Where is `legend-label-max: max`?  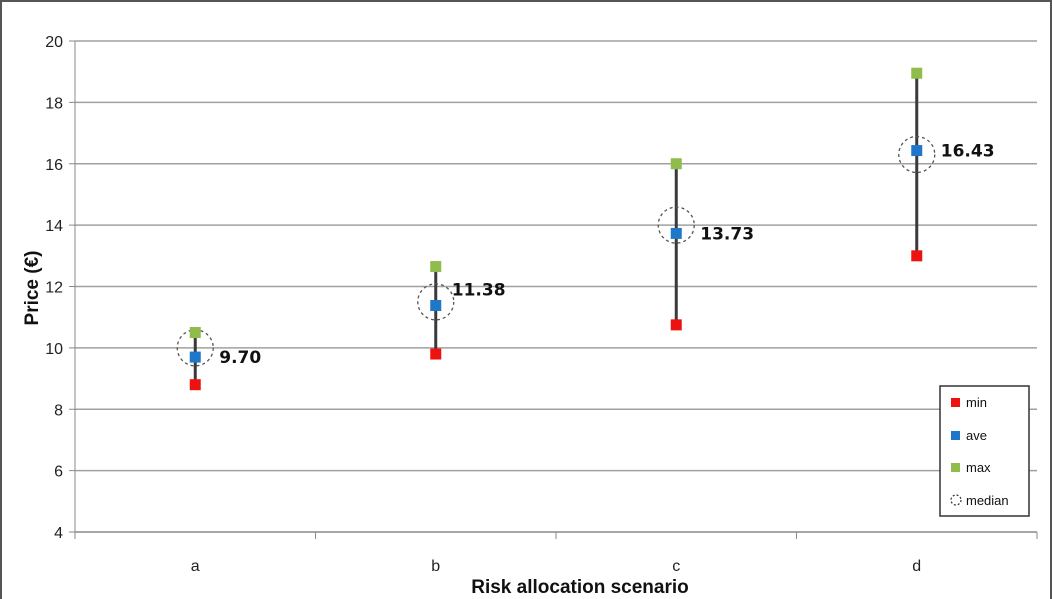
legend-label-max: max is located at coordinates (978, 467).